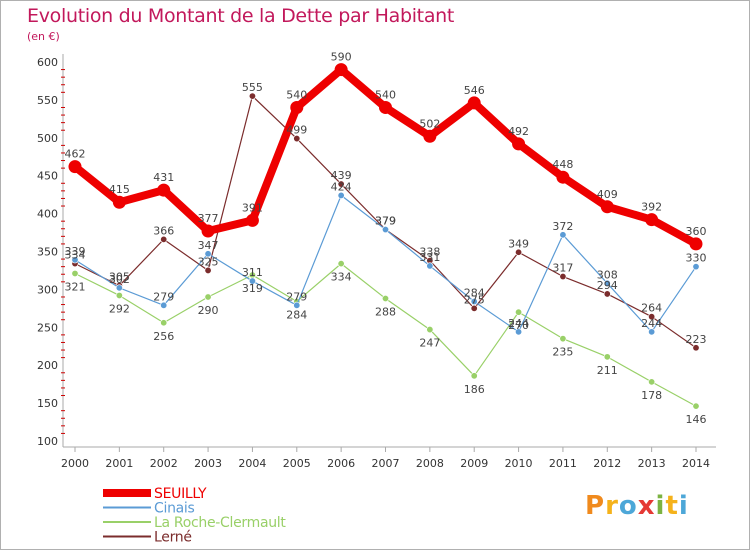 This screenshot has height=550, width=750. I want to click on data-label: 448, so click(562, 164).